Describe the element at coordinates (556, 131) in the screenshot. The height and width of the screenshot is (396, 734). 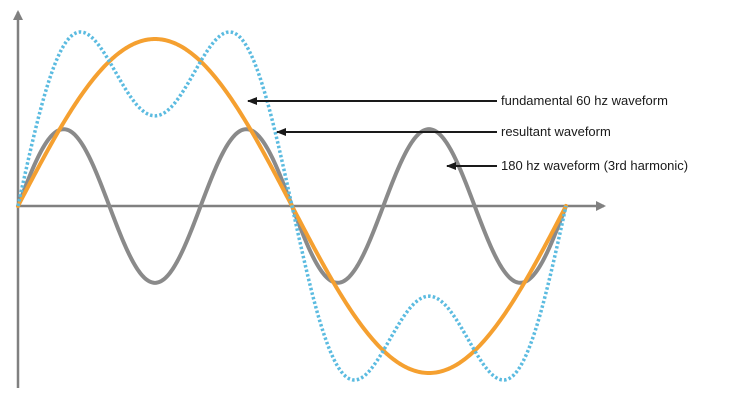
I see `resultant-label: resultant waveform` at that location.